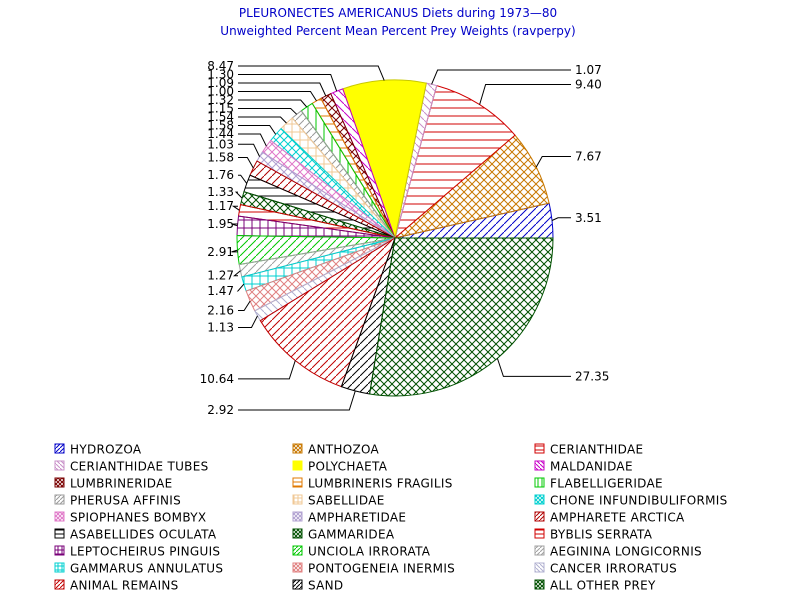  I want to click on value-label-leptocheirus-pinguis: 1.95, so click(220, 224).